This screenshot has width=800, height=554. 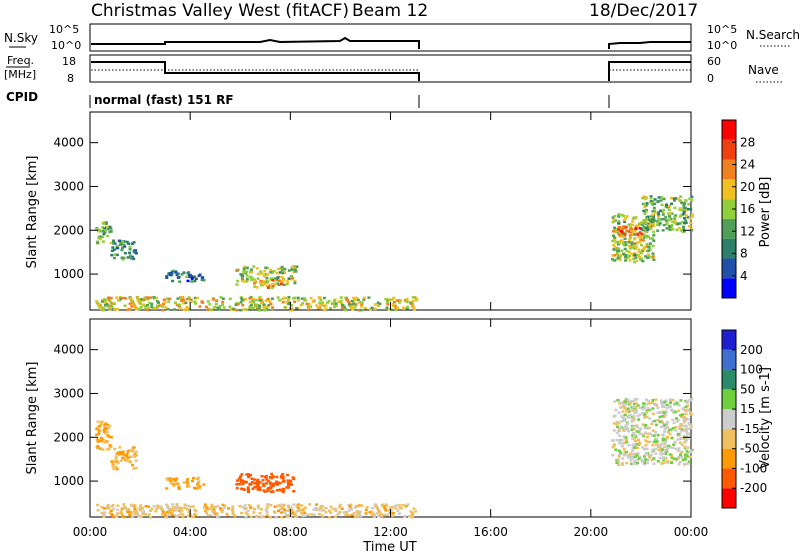 What do you see at coordinates (747, 165) in the screenshot?
I see `colorbar-tick-label: 24` at bounding box center [747, 165].